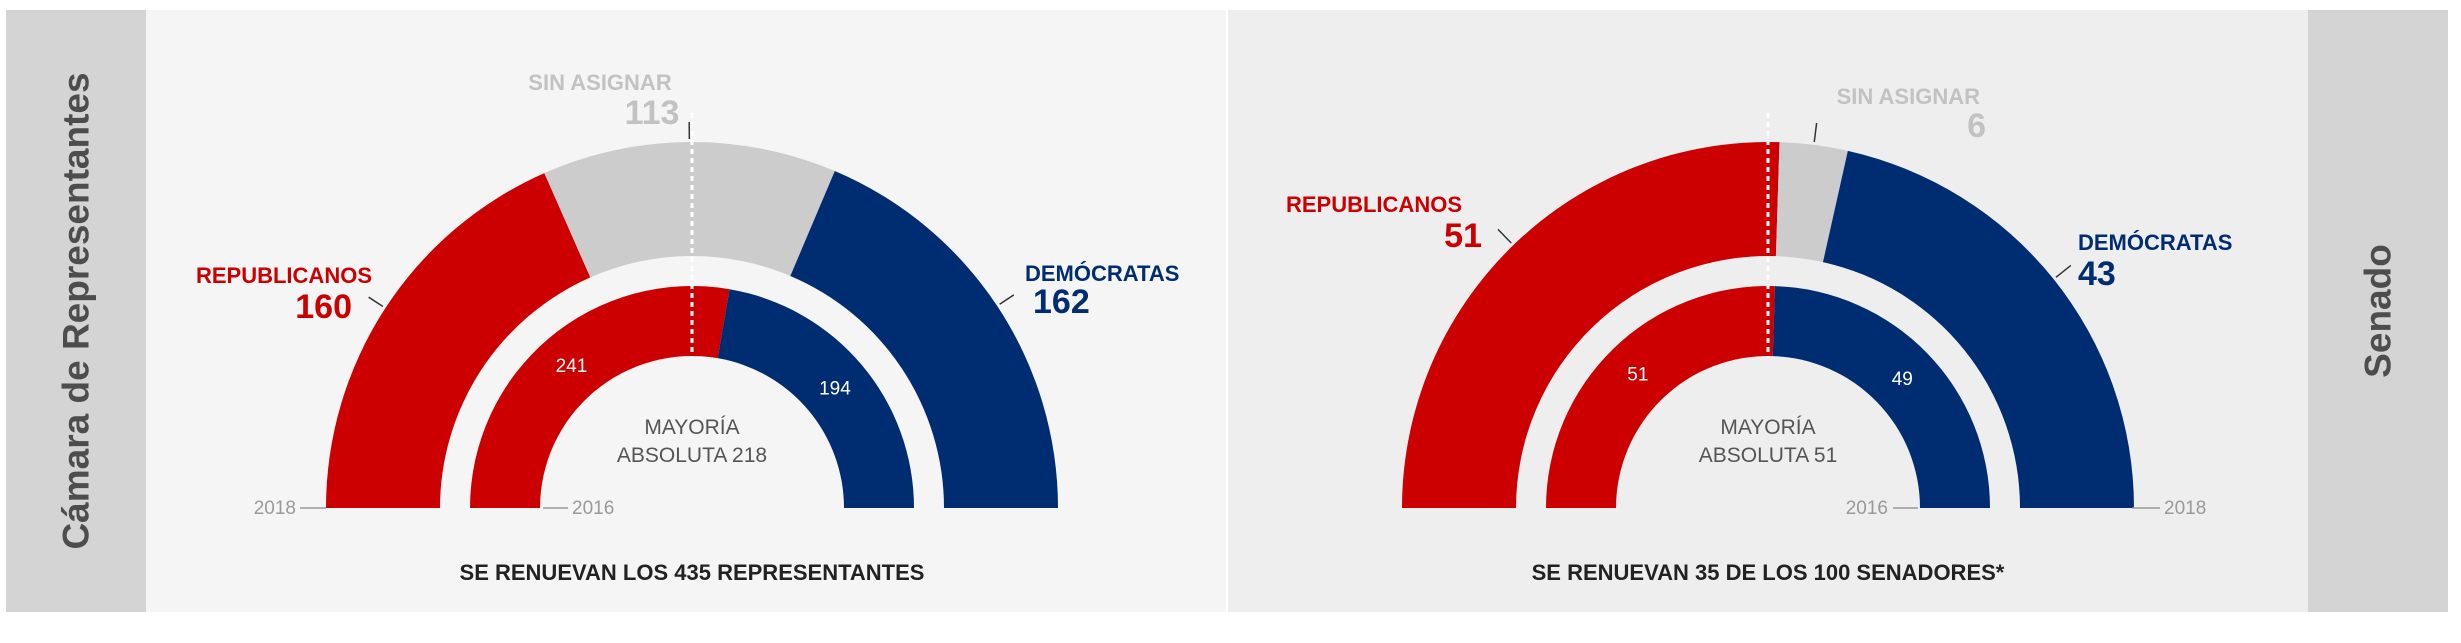 The height and width of the screenshot is (643, 2461). Describe the element at coordinates (572, 366) in the screenshot. I see `inner-value-label-0: 241` at that location.